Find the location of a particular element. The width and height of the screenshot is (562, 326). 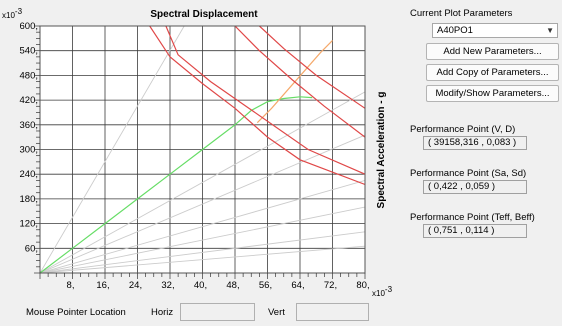

y-tick-label: 120, is located at coordinates (29, 224).